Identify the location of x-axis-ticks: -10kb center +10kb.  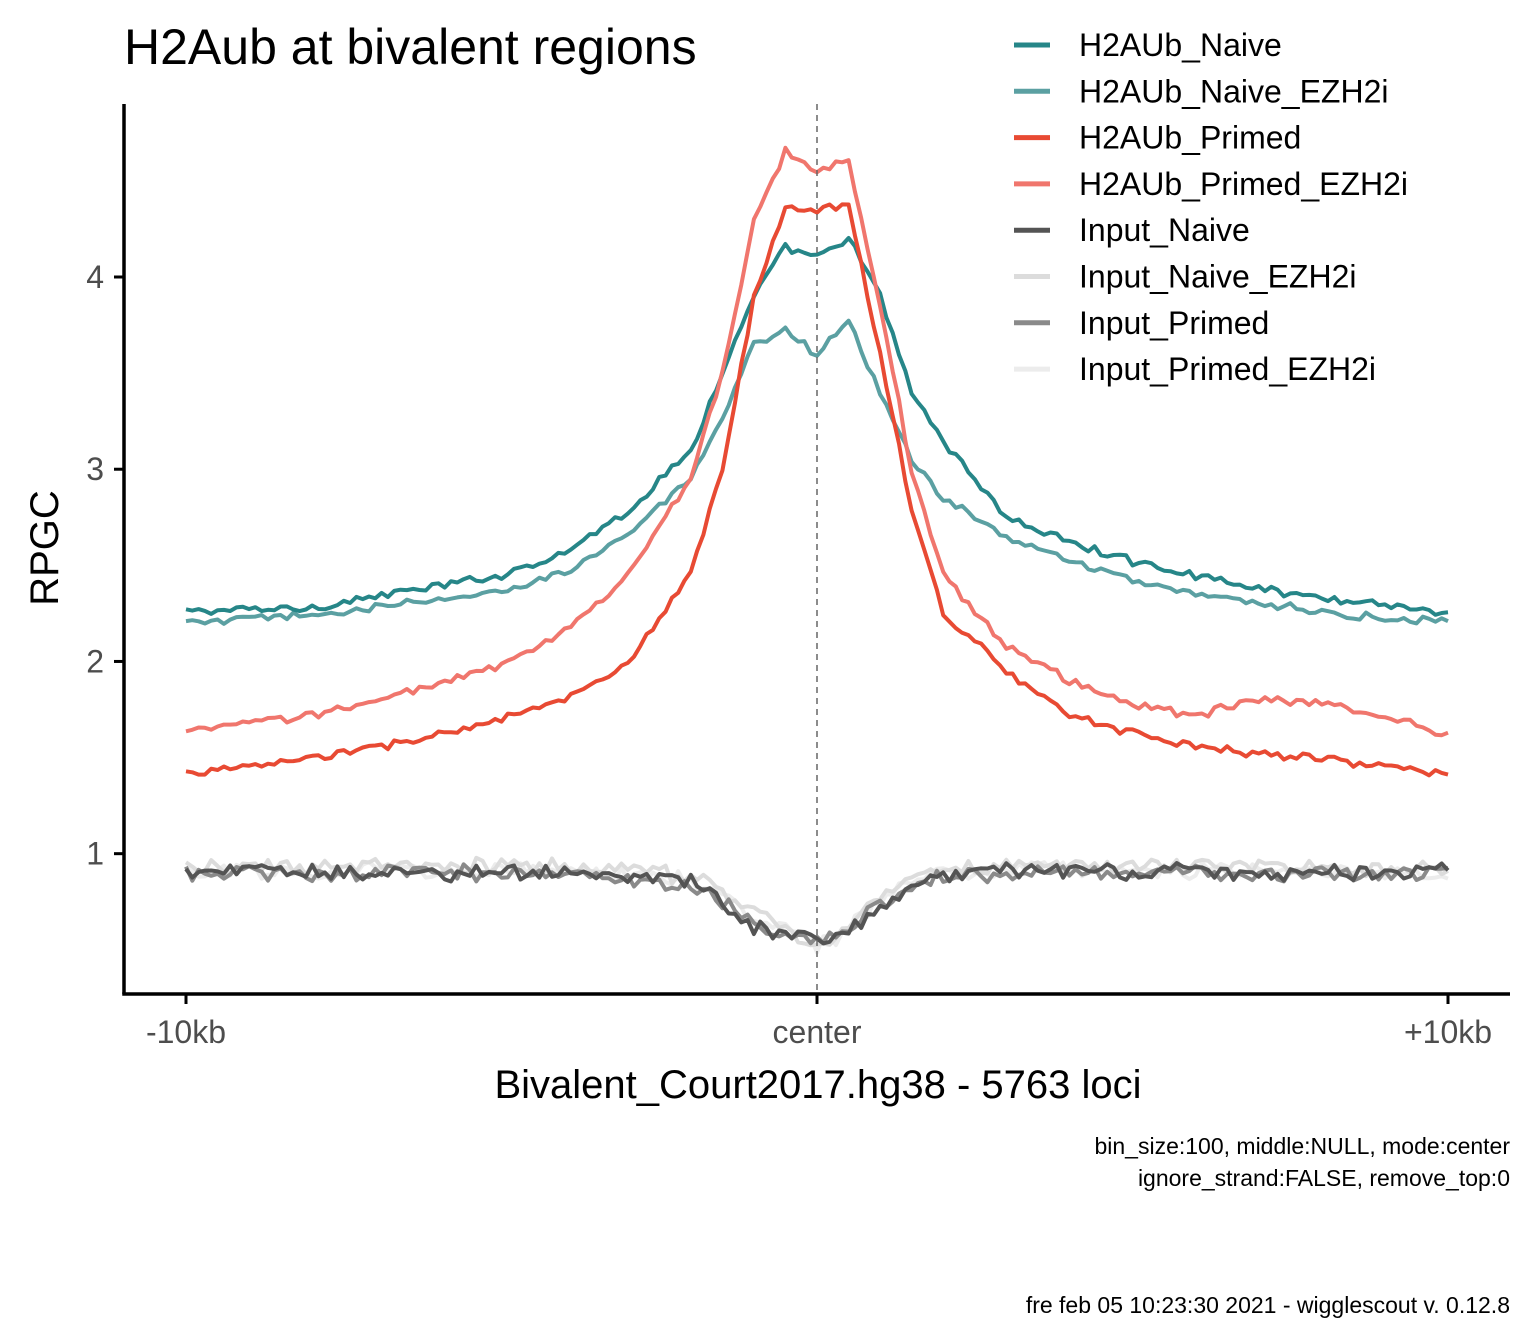
(819, 1022).